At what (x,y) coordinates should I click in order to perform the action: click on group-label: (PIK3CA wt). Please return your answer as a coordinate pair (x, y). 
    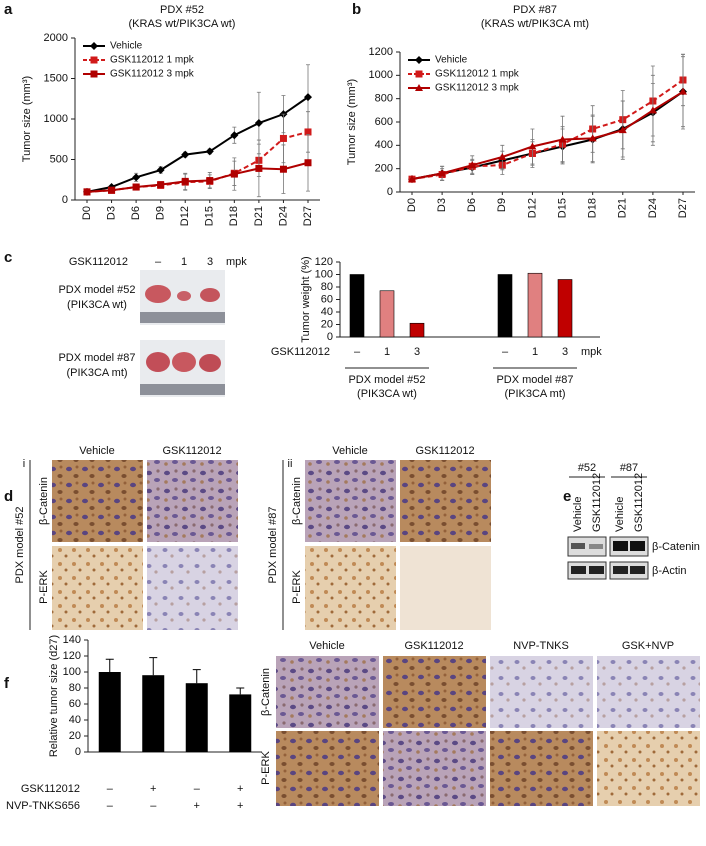
    Looking at the image, I should click on (387, 394).